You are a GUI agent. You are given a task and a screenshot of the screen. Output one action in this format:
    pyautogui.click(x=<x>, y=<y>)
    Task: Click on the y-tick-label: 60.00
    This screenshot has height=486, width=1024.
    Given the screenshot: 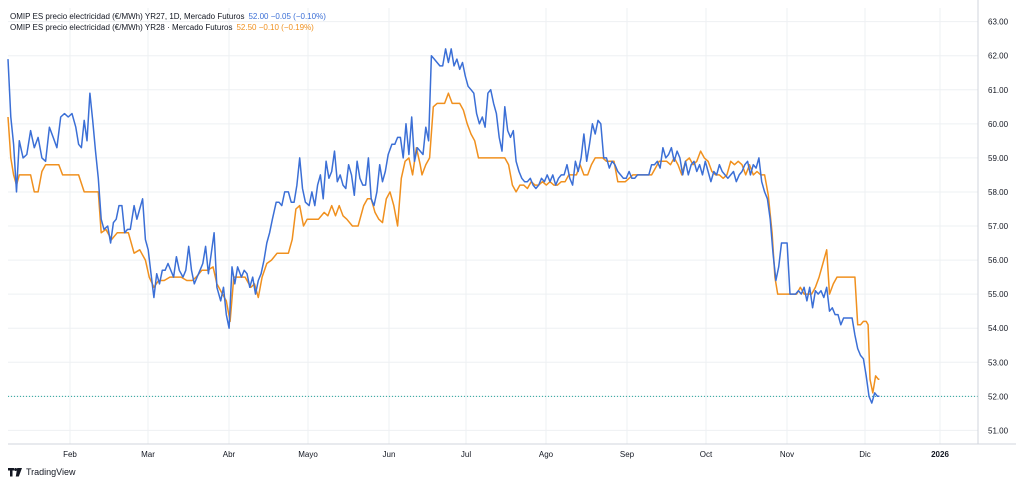 What is the action you would take?
    pyautogui.click(x=998, y=124)
    